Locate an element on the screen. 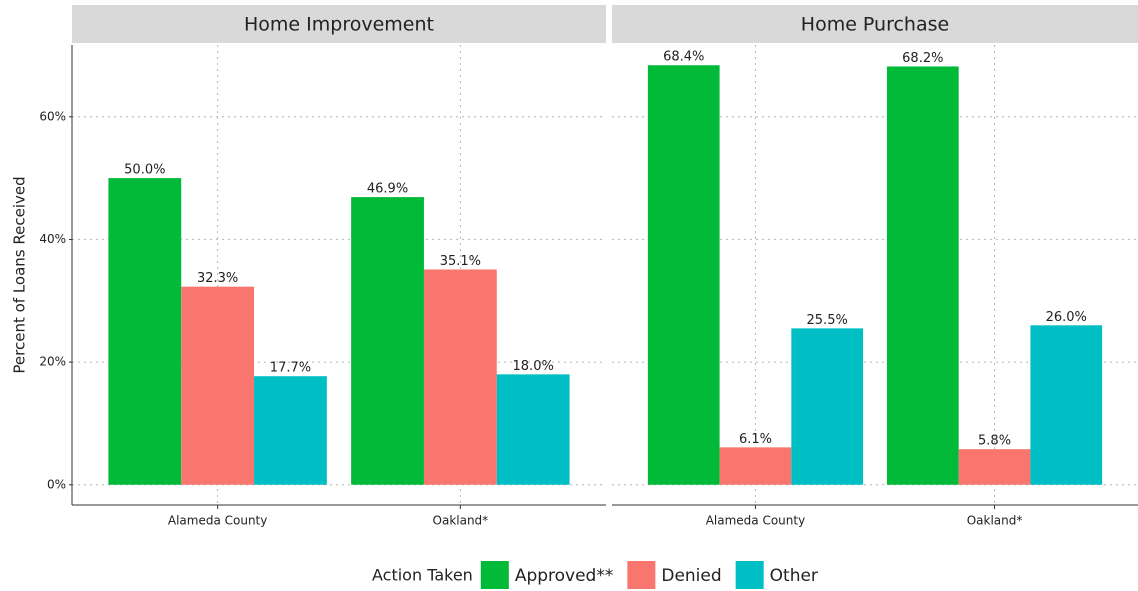 The width and height of the screenshot is (1138, 591). y-tick-label: 20% is located at coordinates (52, 362).